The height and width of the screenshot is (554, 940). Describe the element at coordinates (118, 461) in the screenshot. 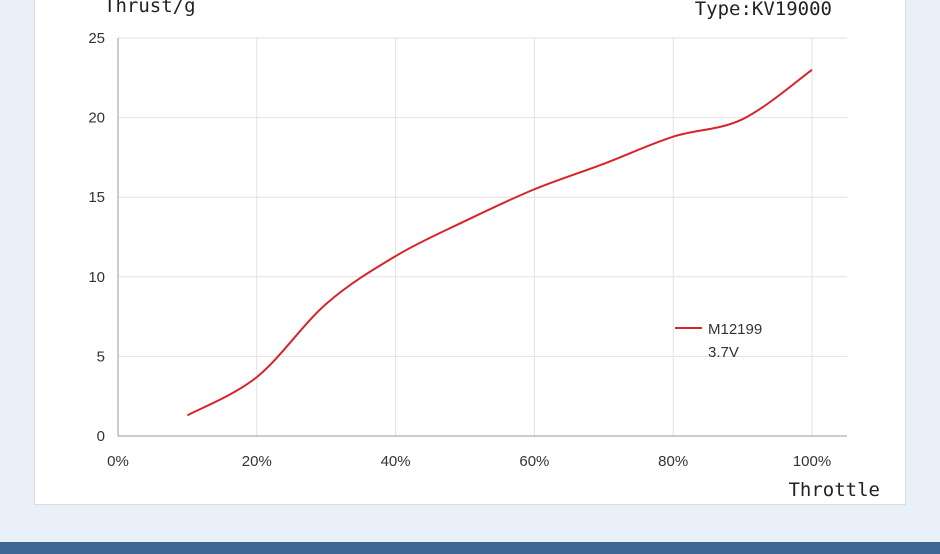

I see `x-tick-label: 0%` at that location.